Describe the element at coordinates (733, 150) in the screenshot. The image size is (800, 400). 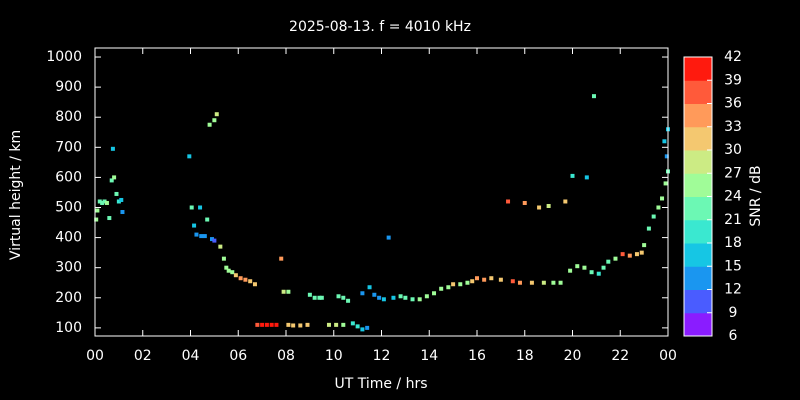
I see `colorbar-tick-label: 30` at that location.